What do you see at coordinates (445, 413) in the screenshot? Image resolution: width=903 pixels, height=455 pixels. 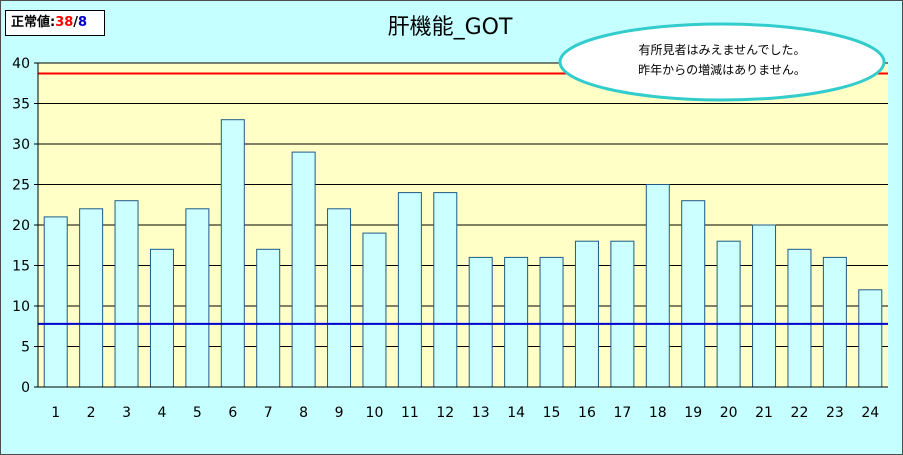 I see `x-tick-label-12: 12` at bounding box center [445, 413].